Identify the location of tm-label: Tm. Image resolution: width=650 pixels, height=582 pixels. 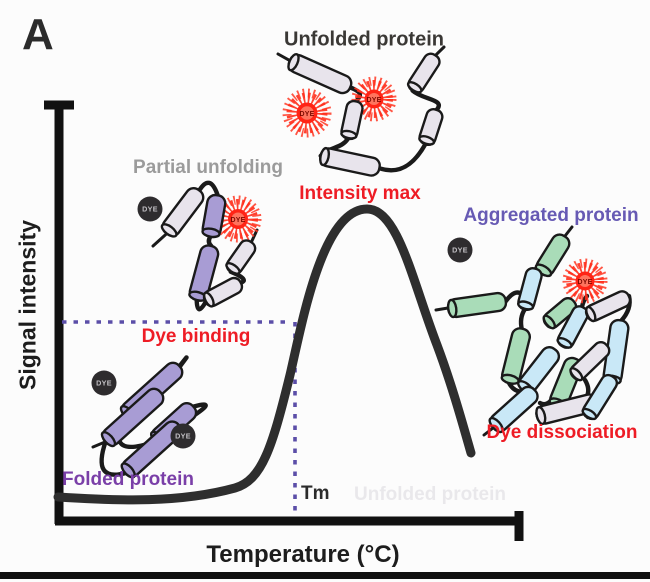
(315, 493).